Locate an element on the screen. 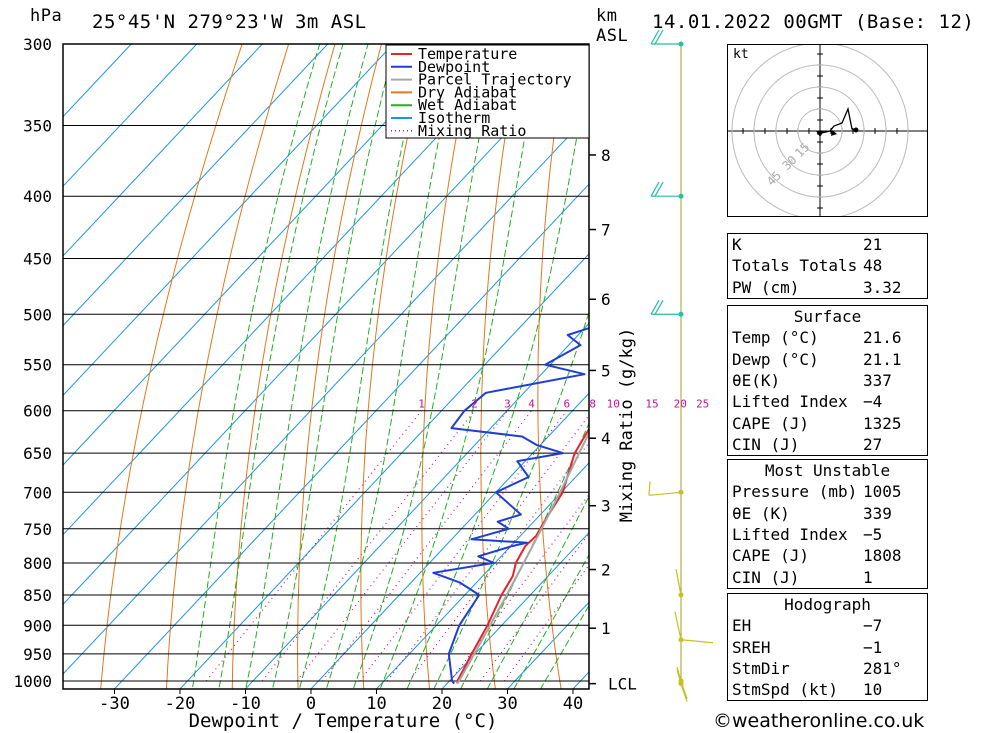 The width and height of the screenshot is (1000, 733). index-row: θE (K) 339 is located at coordinates (827, 513).